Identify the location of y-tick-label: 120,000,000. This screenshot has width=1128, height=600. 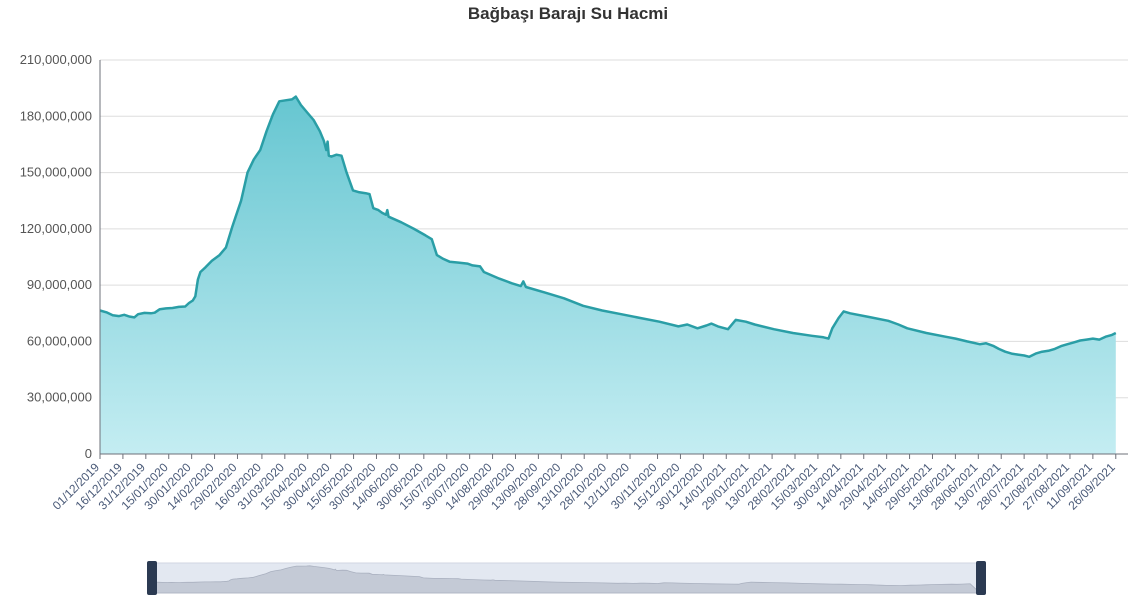
(56, 228).